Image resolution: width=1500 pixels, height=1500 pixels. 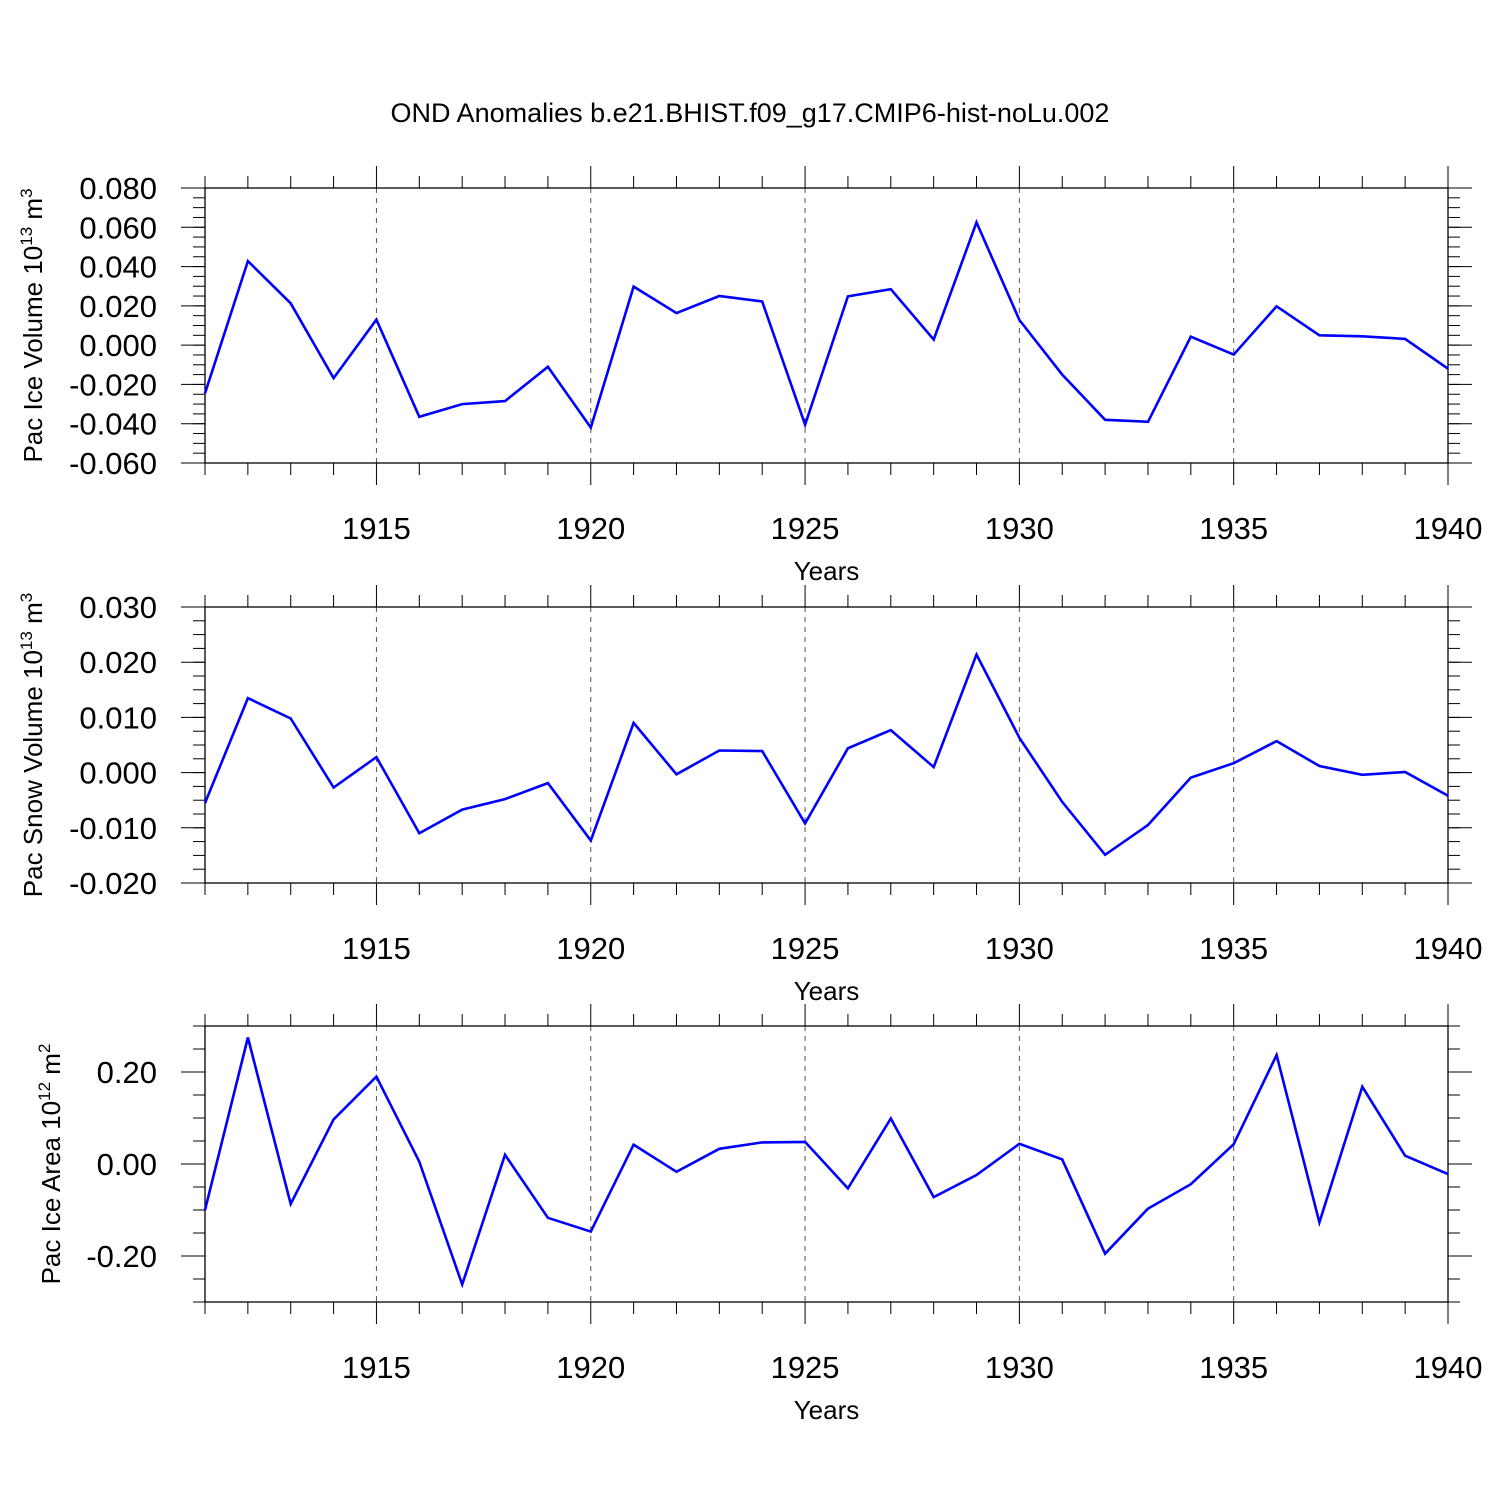 I want to click on y-tick-label: -0.20, so click(x=121, y=1256).